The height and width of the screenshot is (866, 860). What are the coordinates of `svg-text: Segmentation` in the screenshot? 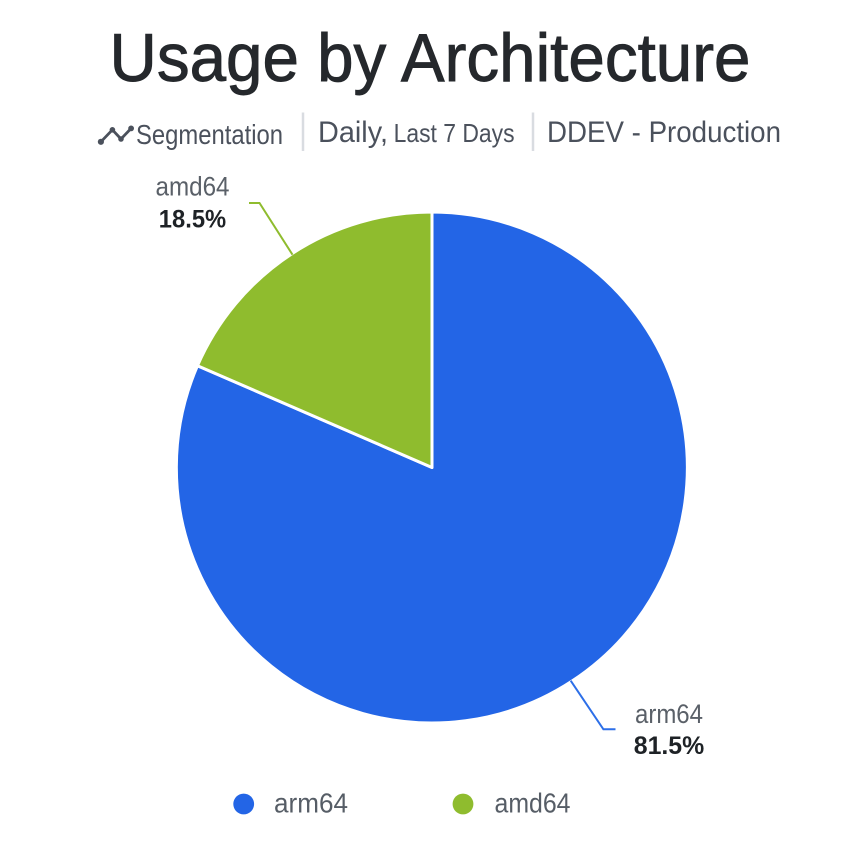 It's located at (209, 134).